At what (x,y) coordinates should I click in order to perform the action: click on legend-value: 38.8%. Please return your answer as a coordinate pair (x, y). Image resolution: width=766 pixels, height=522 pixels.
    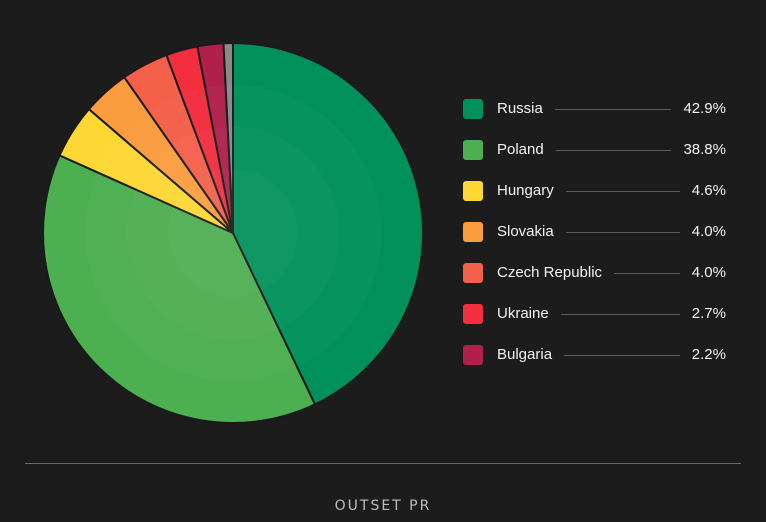
    Looking at the image, I should click on (704, 149).